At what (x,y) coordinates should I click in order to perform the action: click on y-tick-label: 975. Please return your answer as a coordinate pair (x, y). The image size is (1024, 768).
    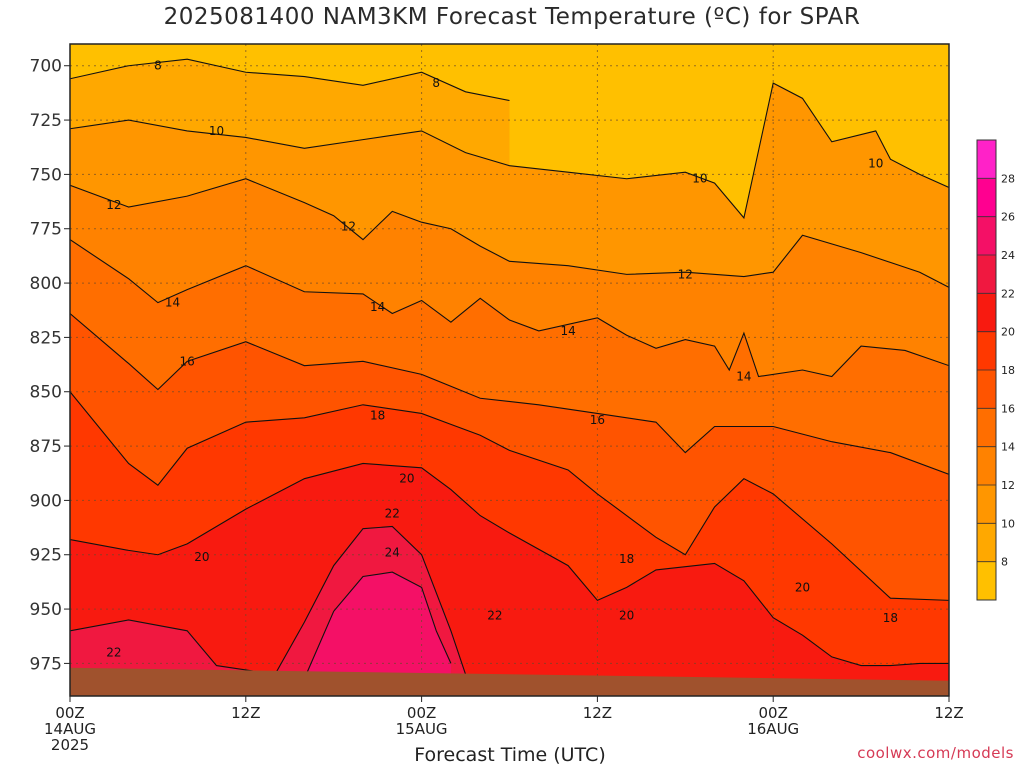
    Looking at the image, I should click on (46, 664).